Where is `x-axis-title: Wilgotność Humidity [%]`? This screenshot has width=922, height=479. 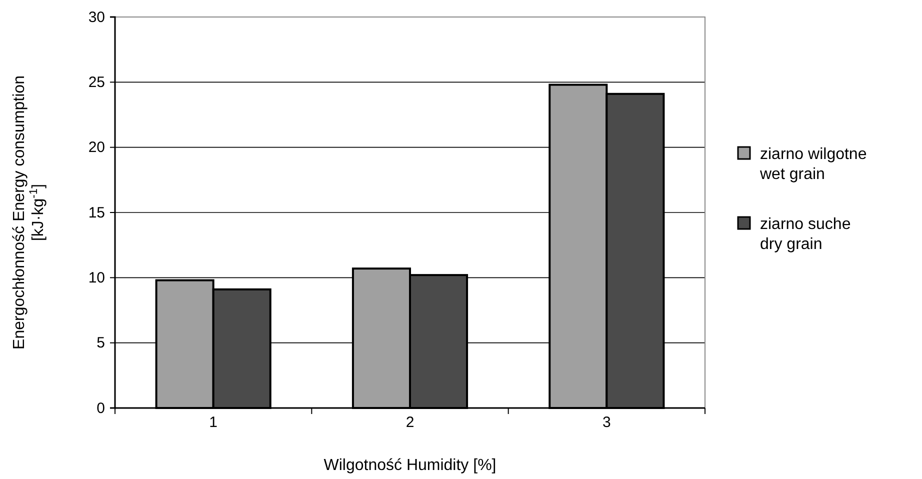
x-axis-title: Wilgotność Humidity [%] is located at coordinates (410, 465).